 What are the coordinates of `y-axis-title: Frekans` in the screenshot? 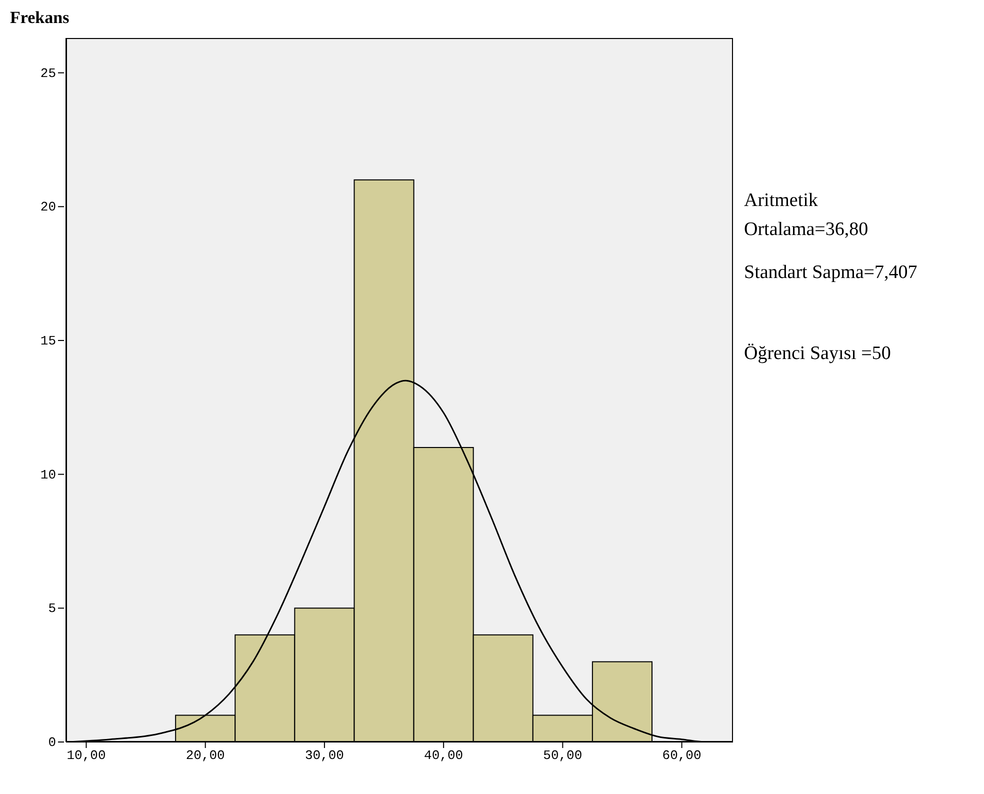 It's located at (40, 18).